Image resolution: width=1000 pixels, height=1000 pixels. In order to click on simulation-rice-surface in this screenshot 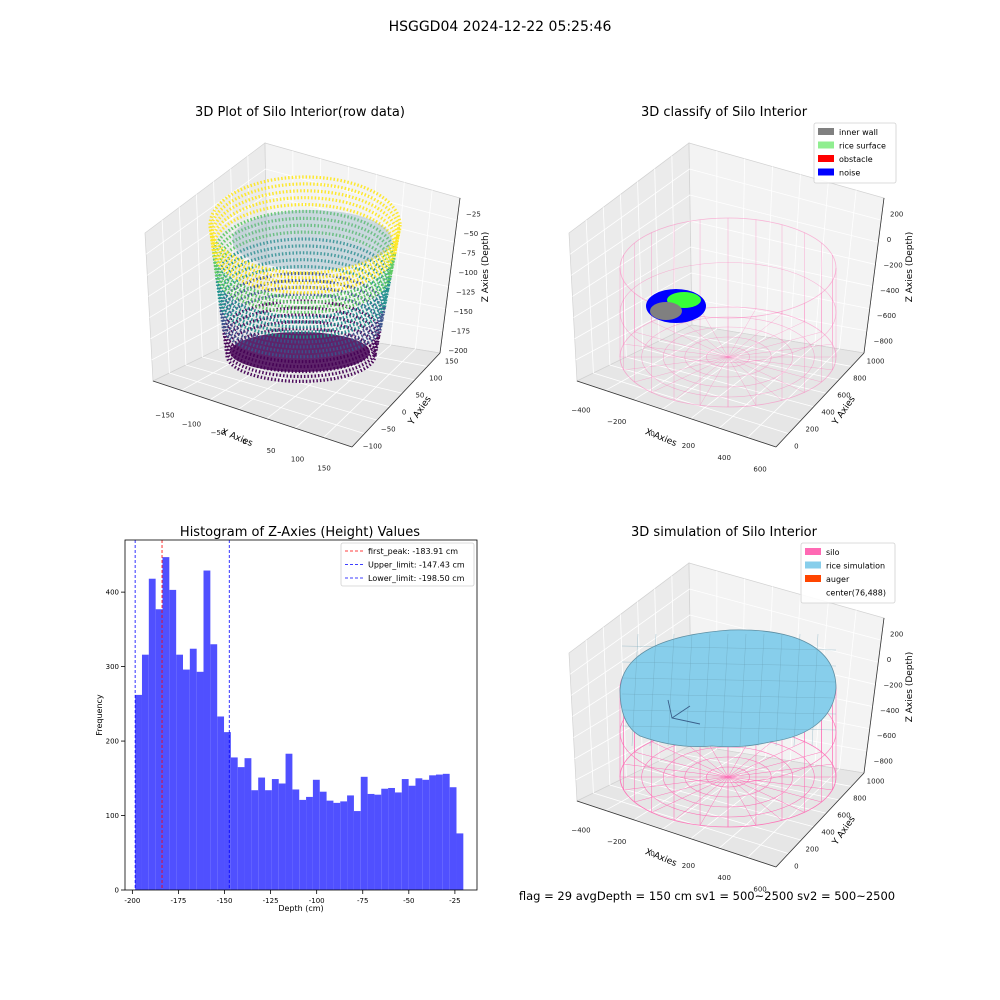, I will do `click(728, 688)`.